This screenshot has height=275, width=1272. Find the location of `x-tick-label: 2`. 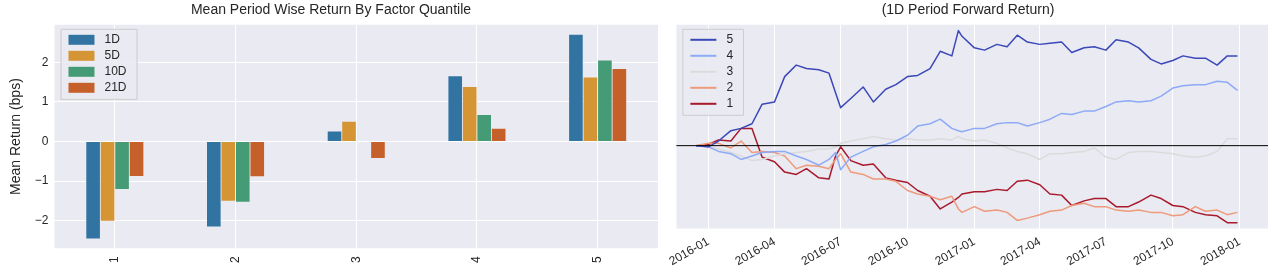

x-tick-label: 2 is located at coordinates (234, 260).